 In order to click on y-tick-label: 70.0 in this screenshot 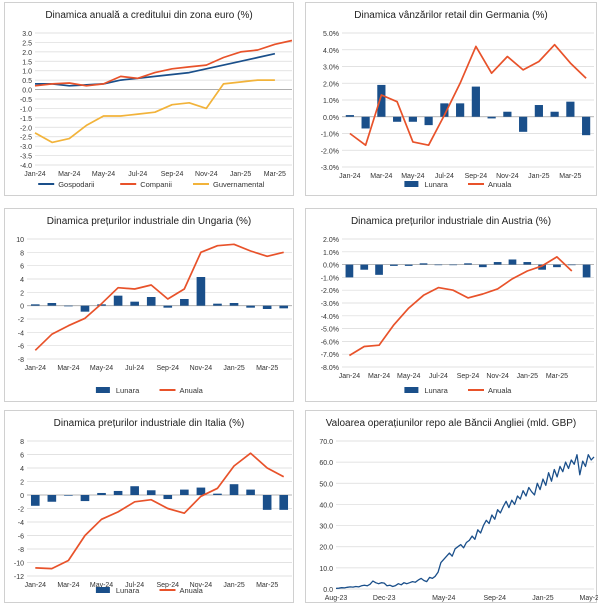, I will do `click(326, 442)`.